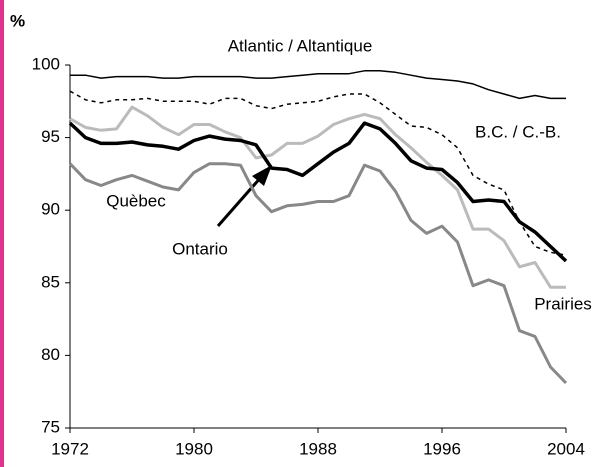  What do you see at coordinates (563, 303) in the screenshot?
I see `series-label: Prairies` at bounding box center [563, 303].